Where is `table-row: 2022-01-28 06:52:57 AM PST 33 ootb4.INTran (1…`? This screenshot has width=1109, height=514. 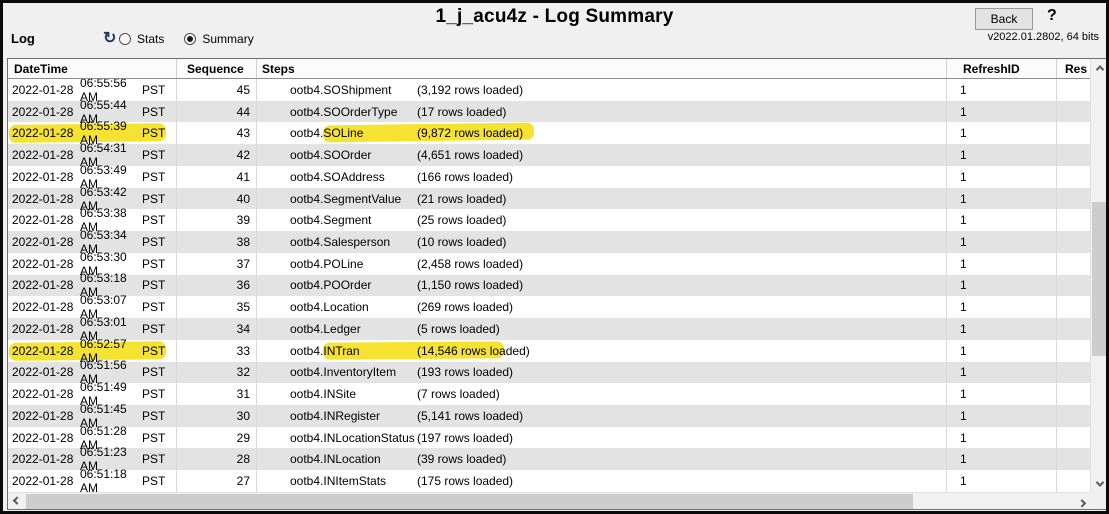
table-row: 2022-01-28 06:52:57 AM PST 33 ootb4.INTran (1… is located at coordinates (549, 350).